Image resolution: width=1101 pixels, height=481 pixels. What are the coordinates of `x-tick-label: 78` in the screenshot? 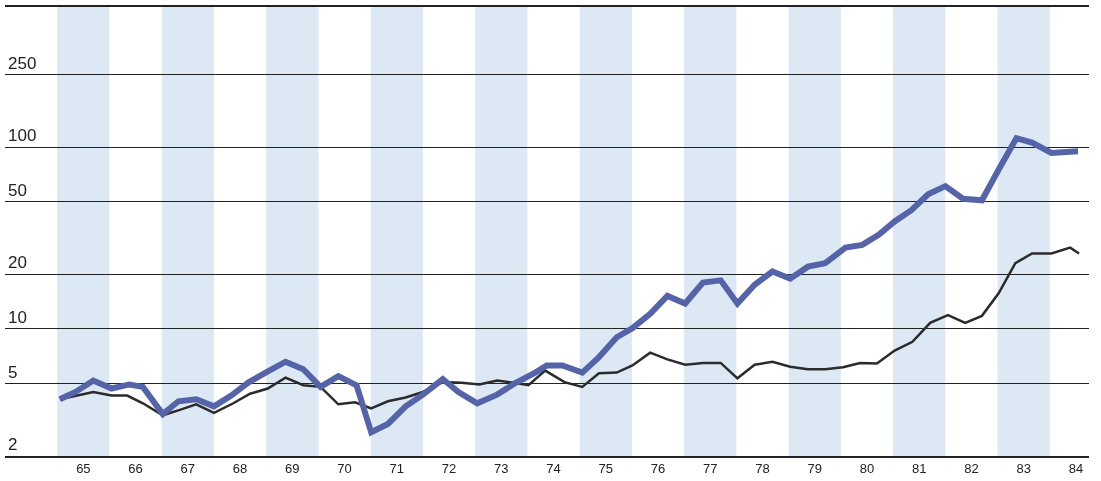 It's located at (762, 469).